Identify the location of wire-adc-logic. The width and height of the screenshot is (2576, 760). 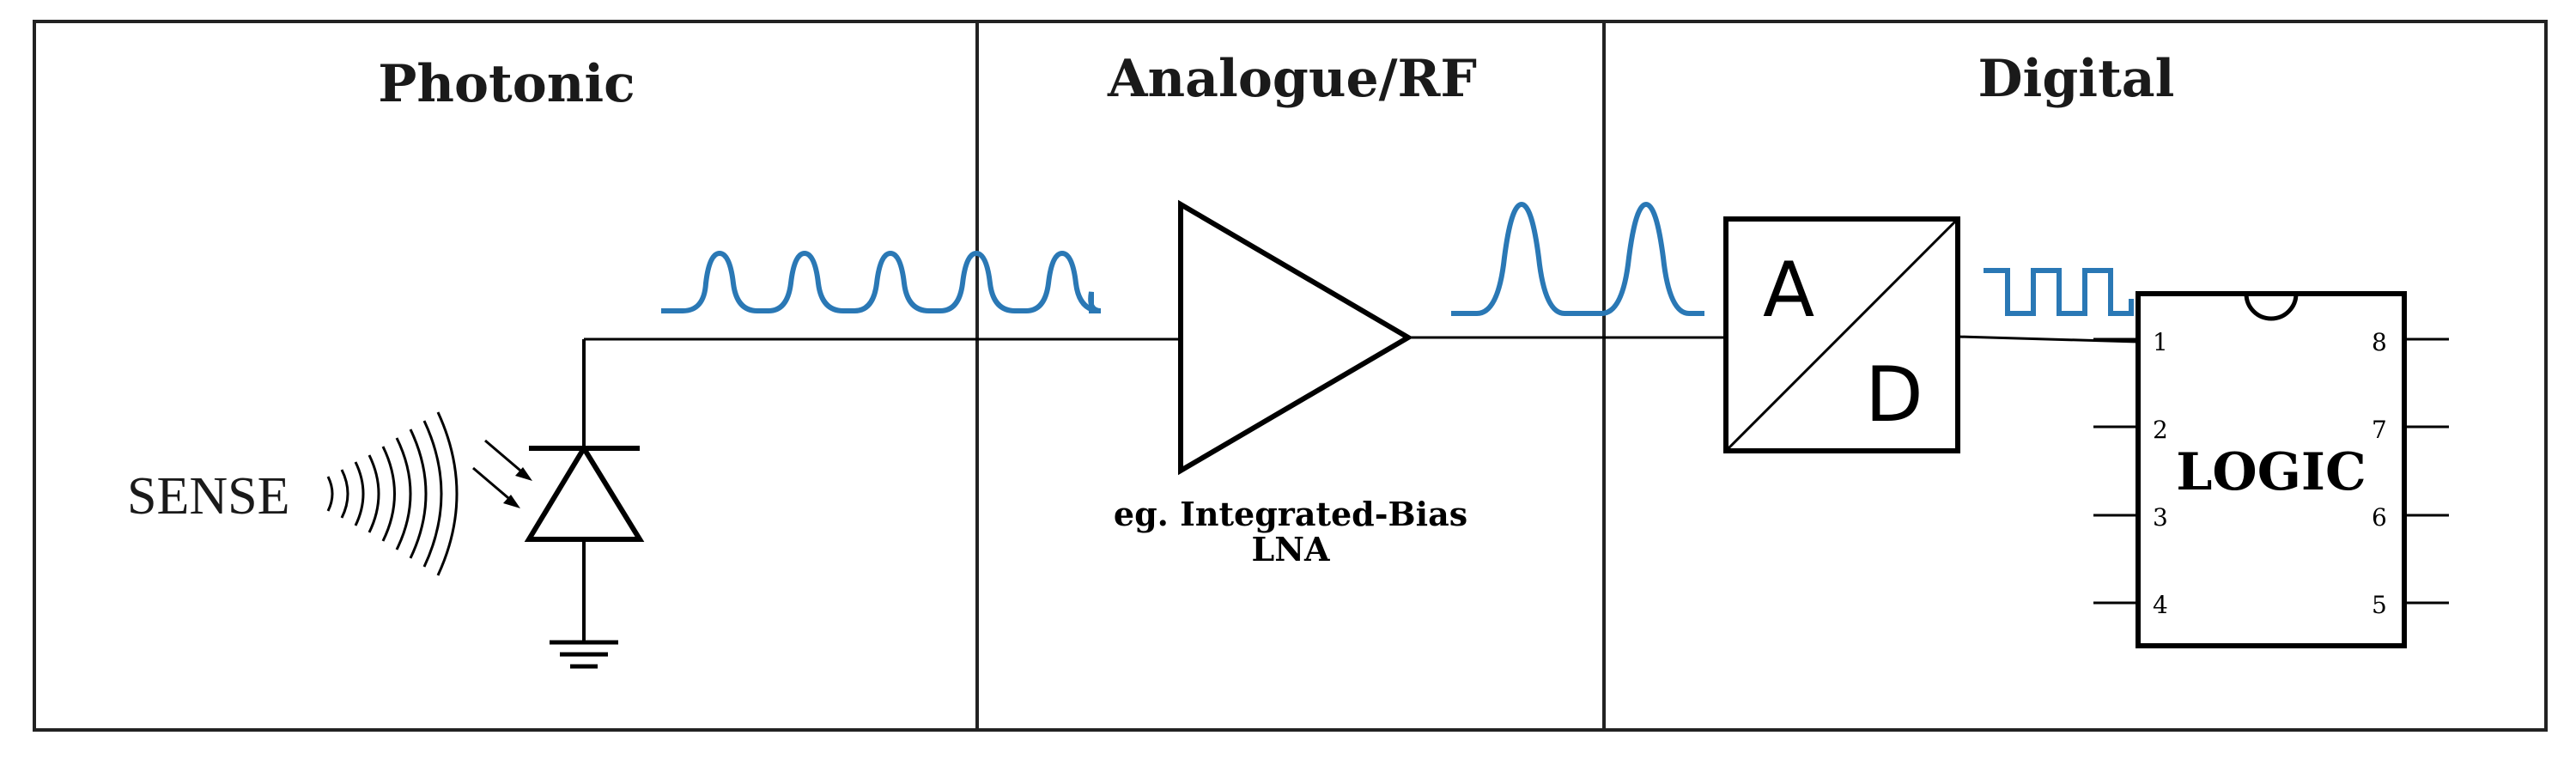
(2048, 339).